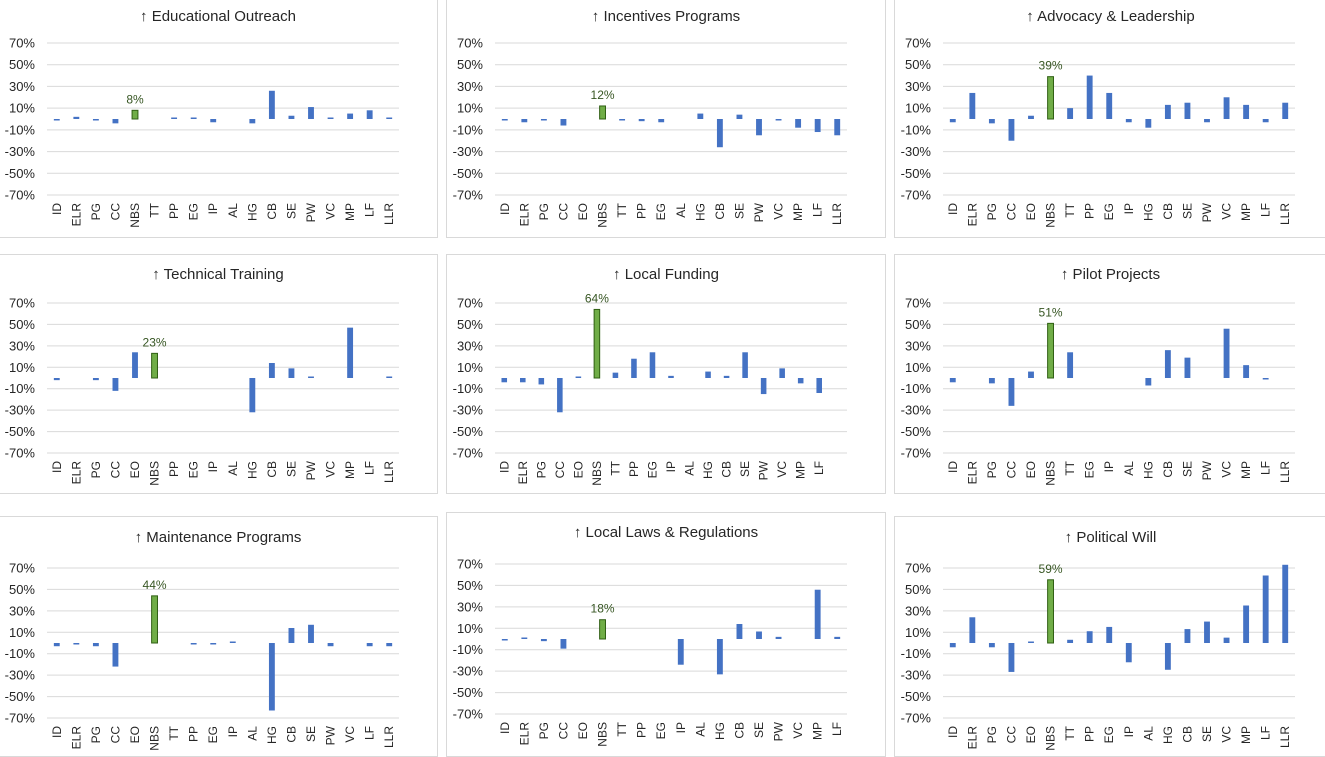 The height and width of the screenshot is (757, 1325). Describe the element at coordinates (523, 473) in the screenshot. I see `x-tick-label: ELR` at that location.